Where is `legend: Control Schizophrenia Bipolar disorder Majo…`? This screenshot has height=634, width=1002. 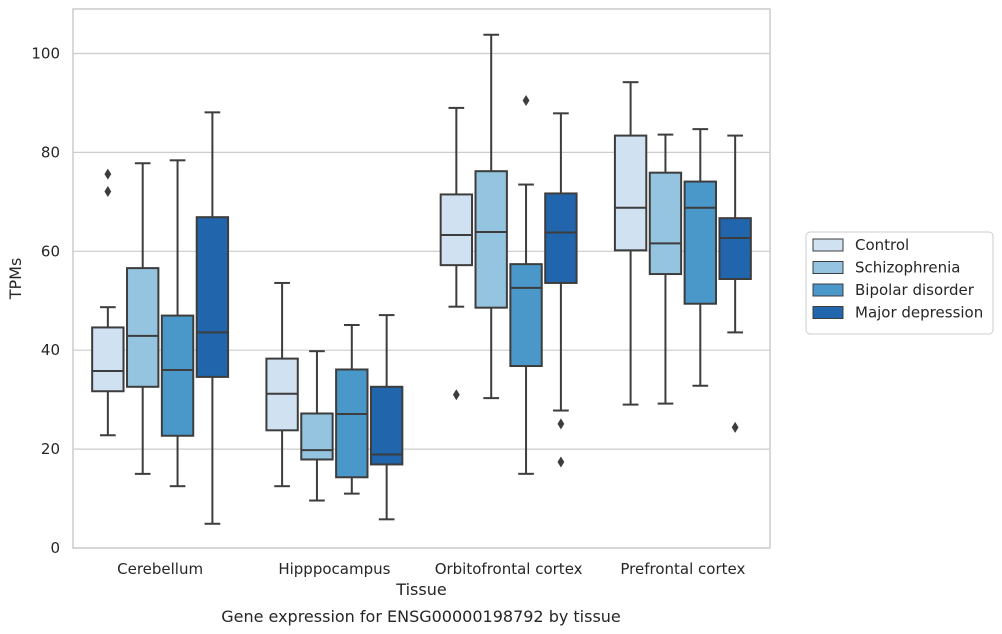 legend: Control Schizophrenia Bipolar disorder Majo… is located at coordinates (899, 283).